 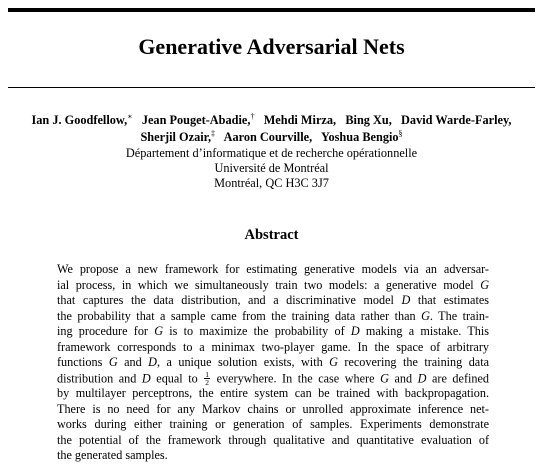 I want to click on fraction-denominator: 2, so click(x=207, y=382).